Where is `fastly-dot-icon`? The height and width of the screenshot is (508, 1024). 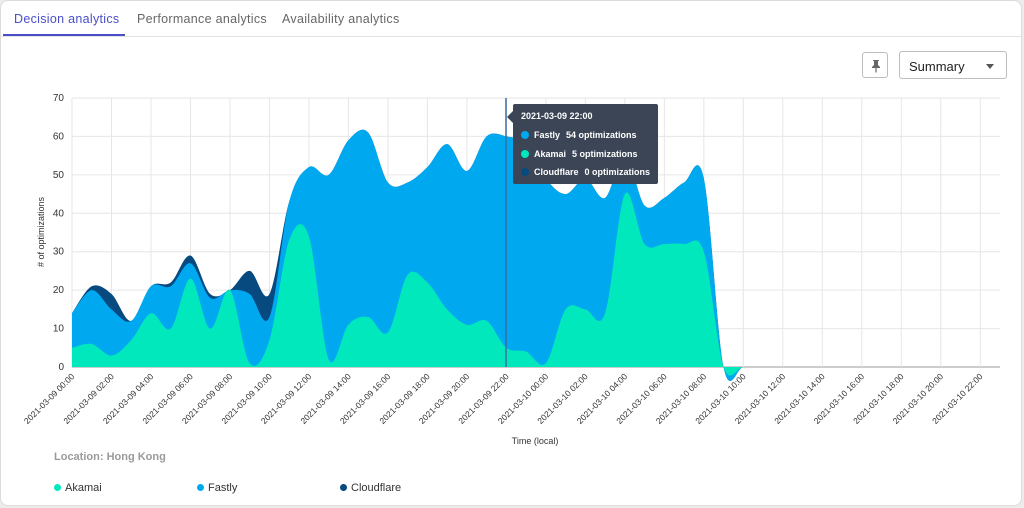 fastly-dot-icon is located at coordinates (525, 135).